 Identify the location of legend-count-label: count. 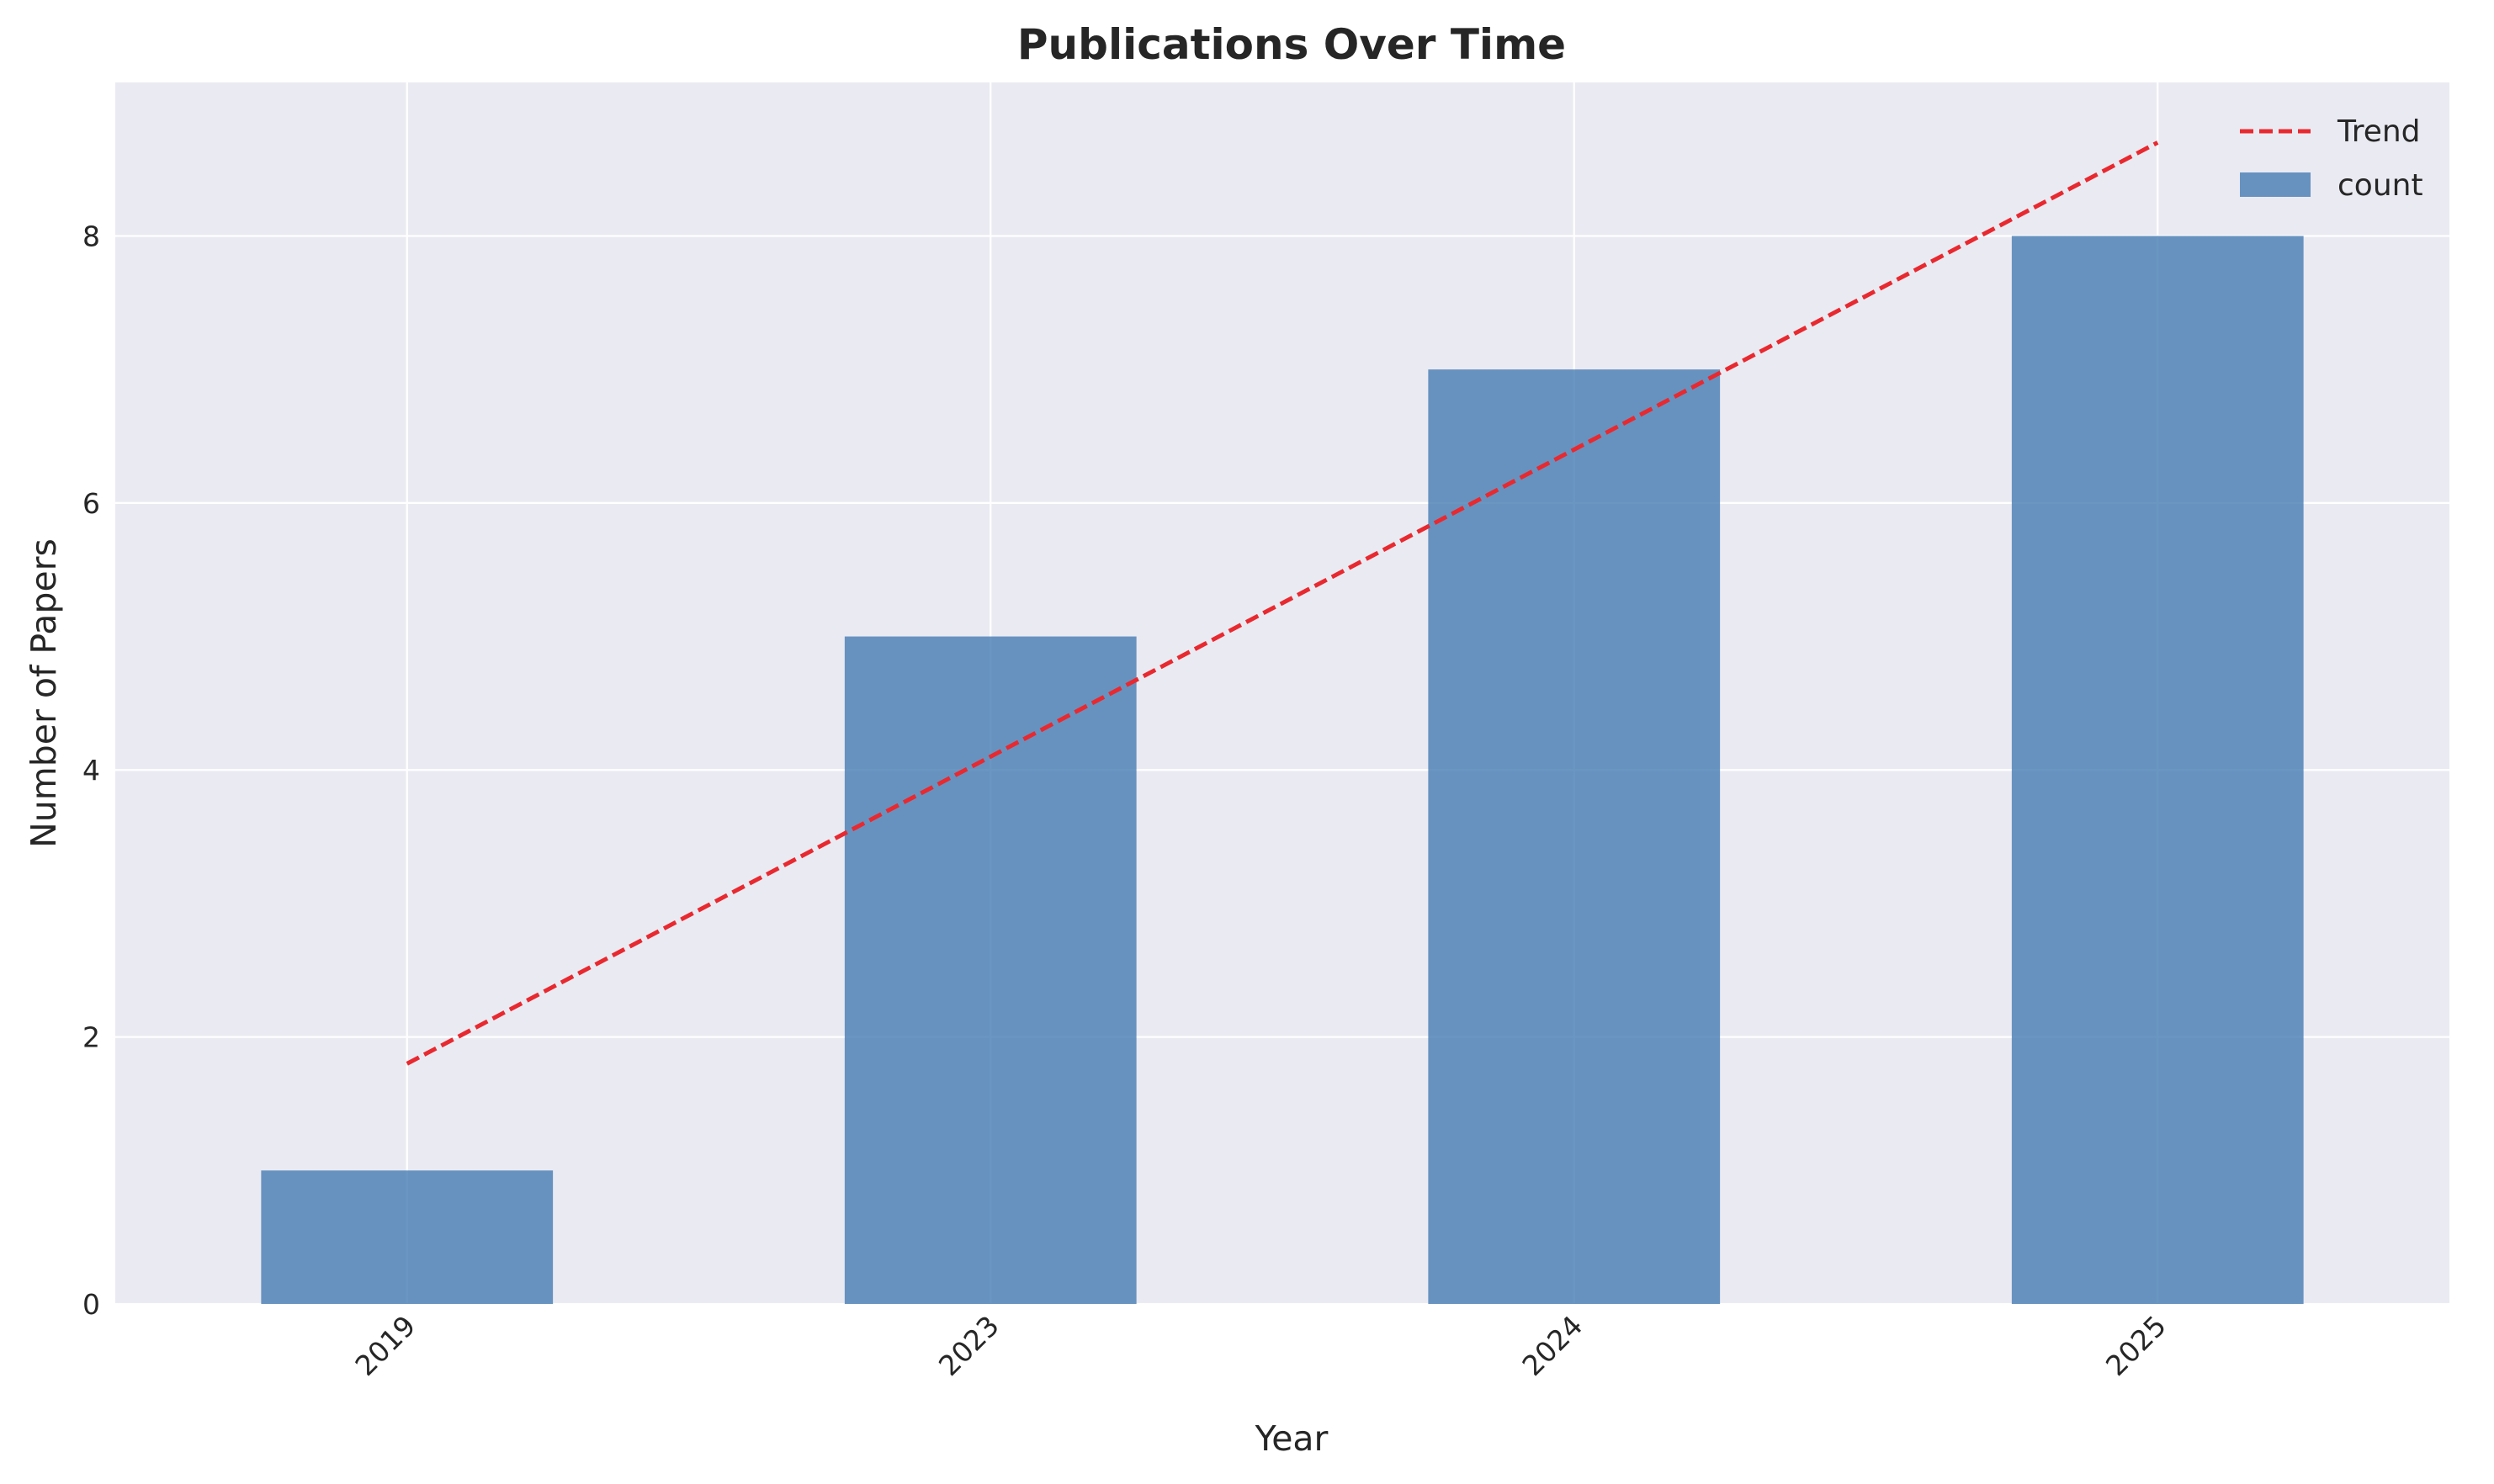
(2380, 185).